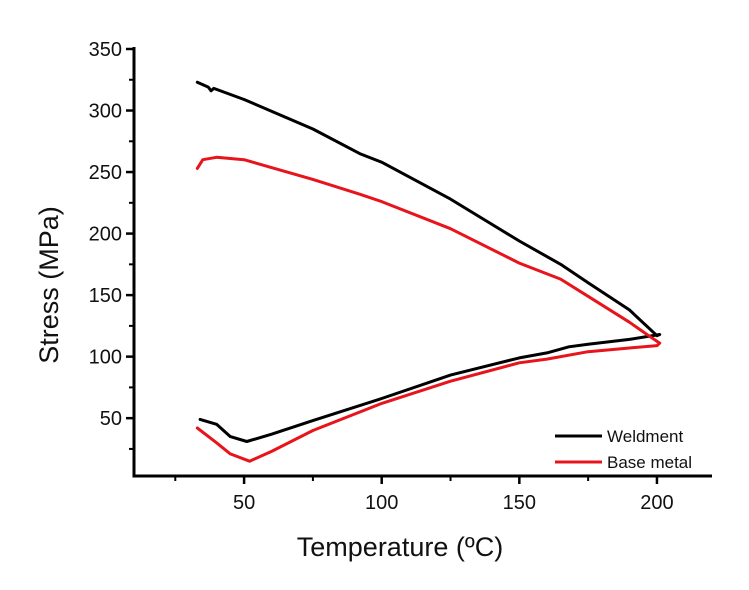 This screenshot has height=590, width=749. Describe the element at coordinates (111, 419) in the screenshot. I see `y-tick-label: 50` at that location.